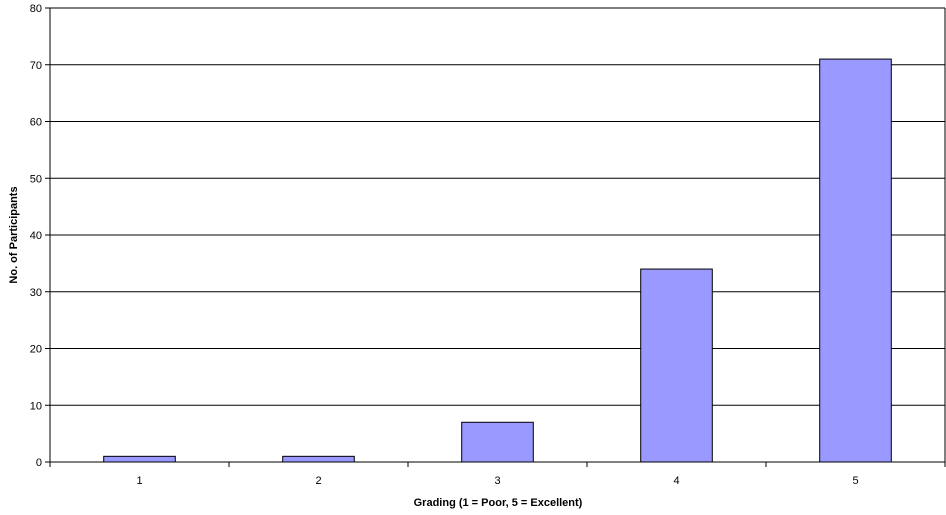 The width and height of the screenshot is (946, 515). Describe the element at coordinates (36, 179) in the screenshot. I see `y-tick-label: 50` at that location.